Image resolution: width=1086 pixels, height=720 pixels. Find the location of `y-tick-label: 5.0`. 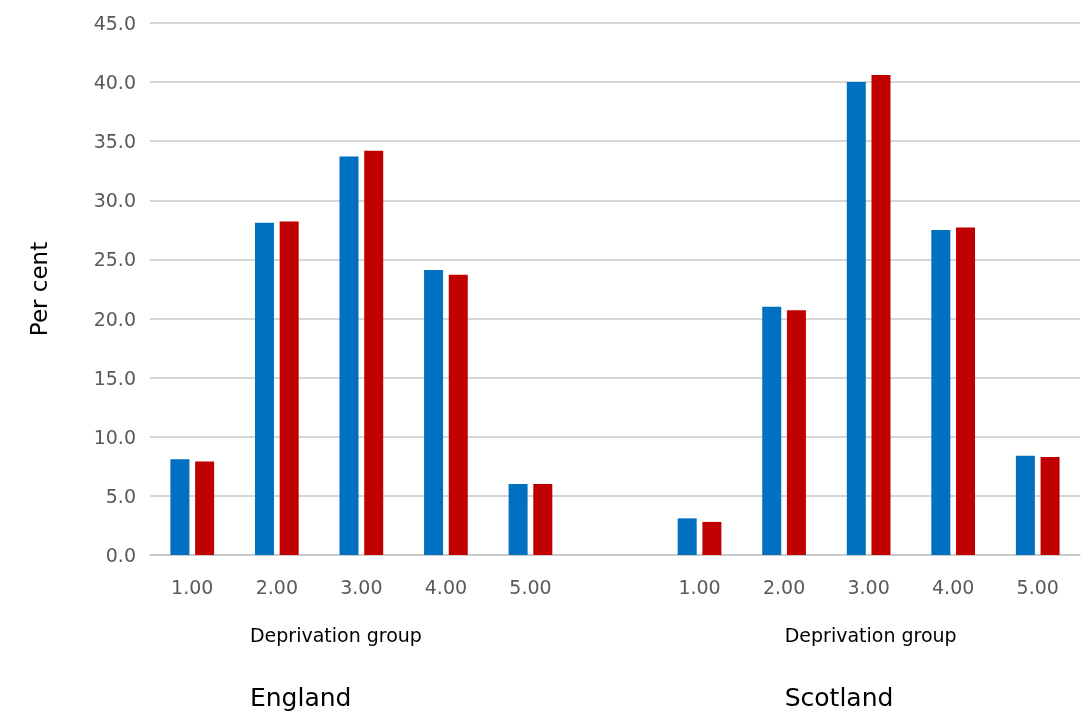

y-tick-label: 5.0 is located at coordinates (120, 495).